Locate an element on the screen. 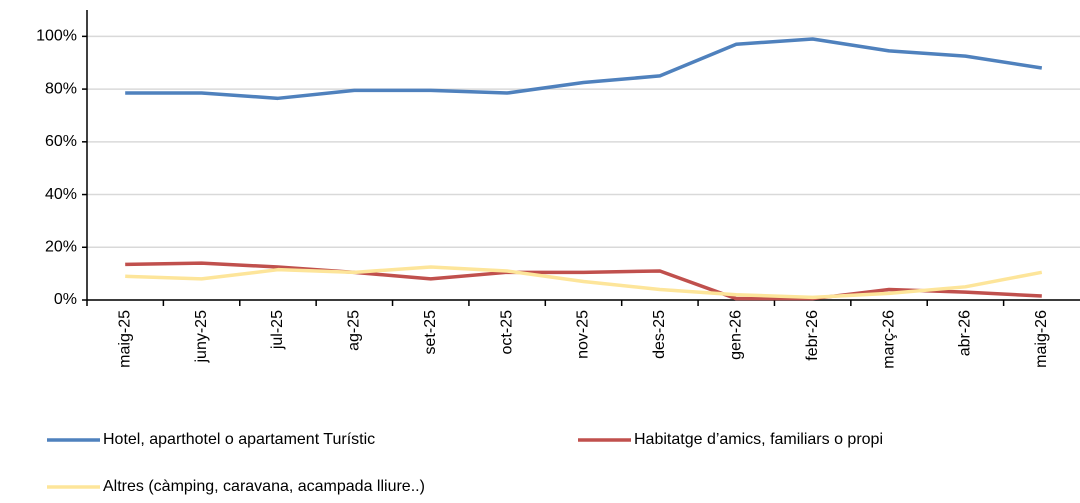 The width and height of the screenshot is (1080, 503). y-tick-label: 60% is located at coordinates (61, 141).